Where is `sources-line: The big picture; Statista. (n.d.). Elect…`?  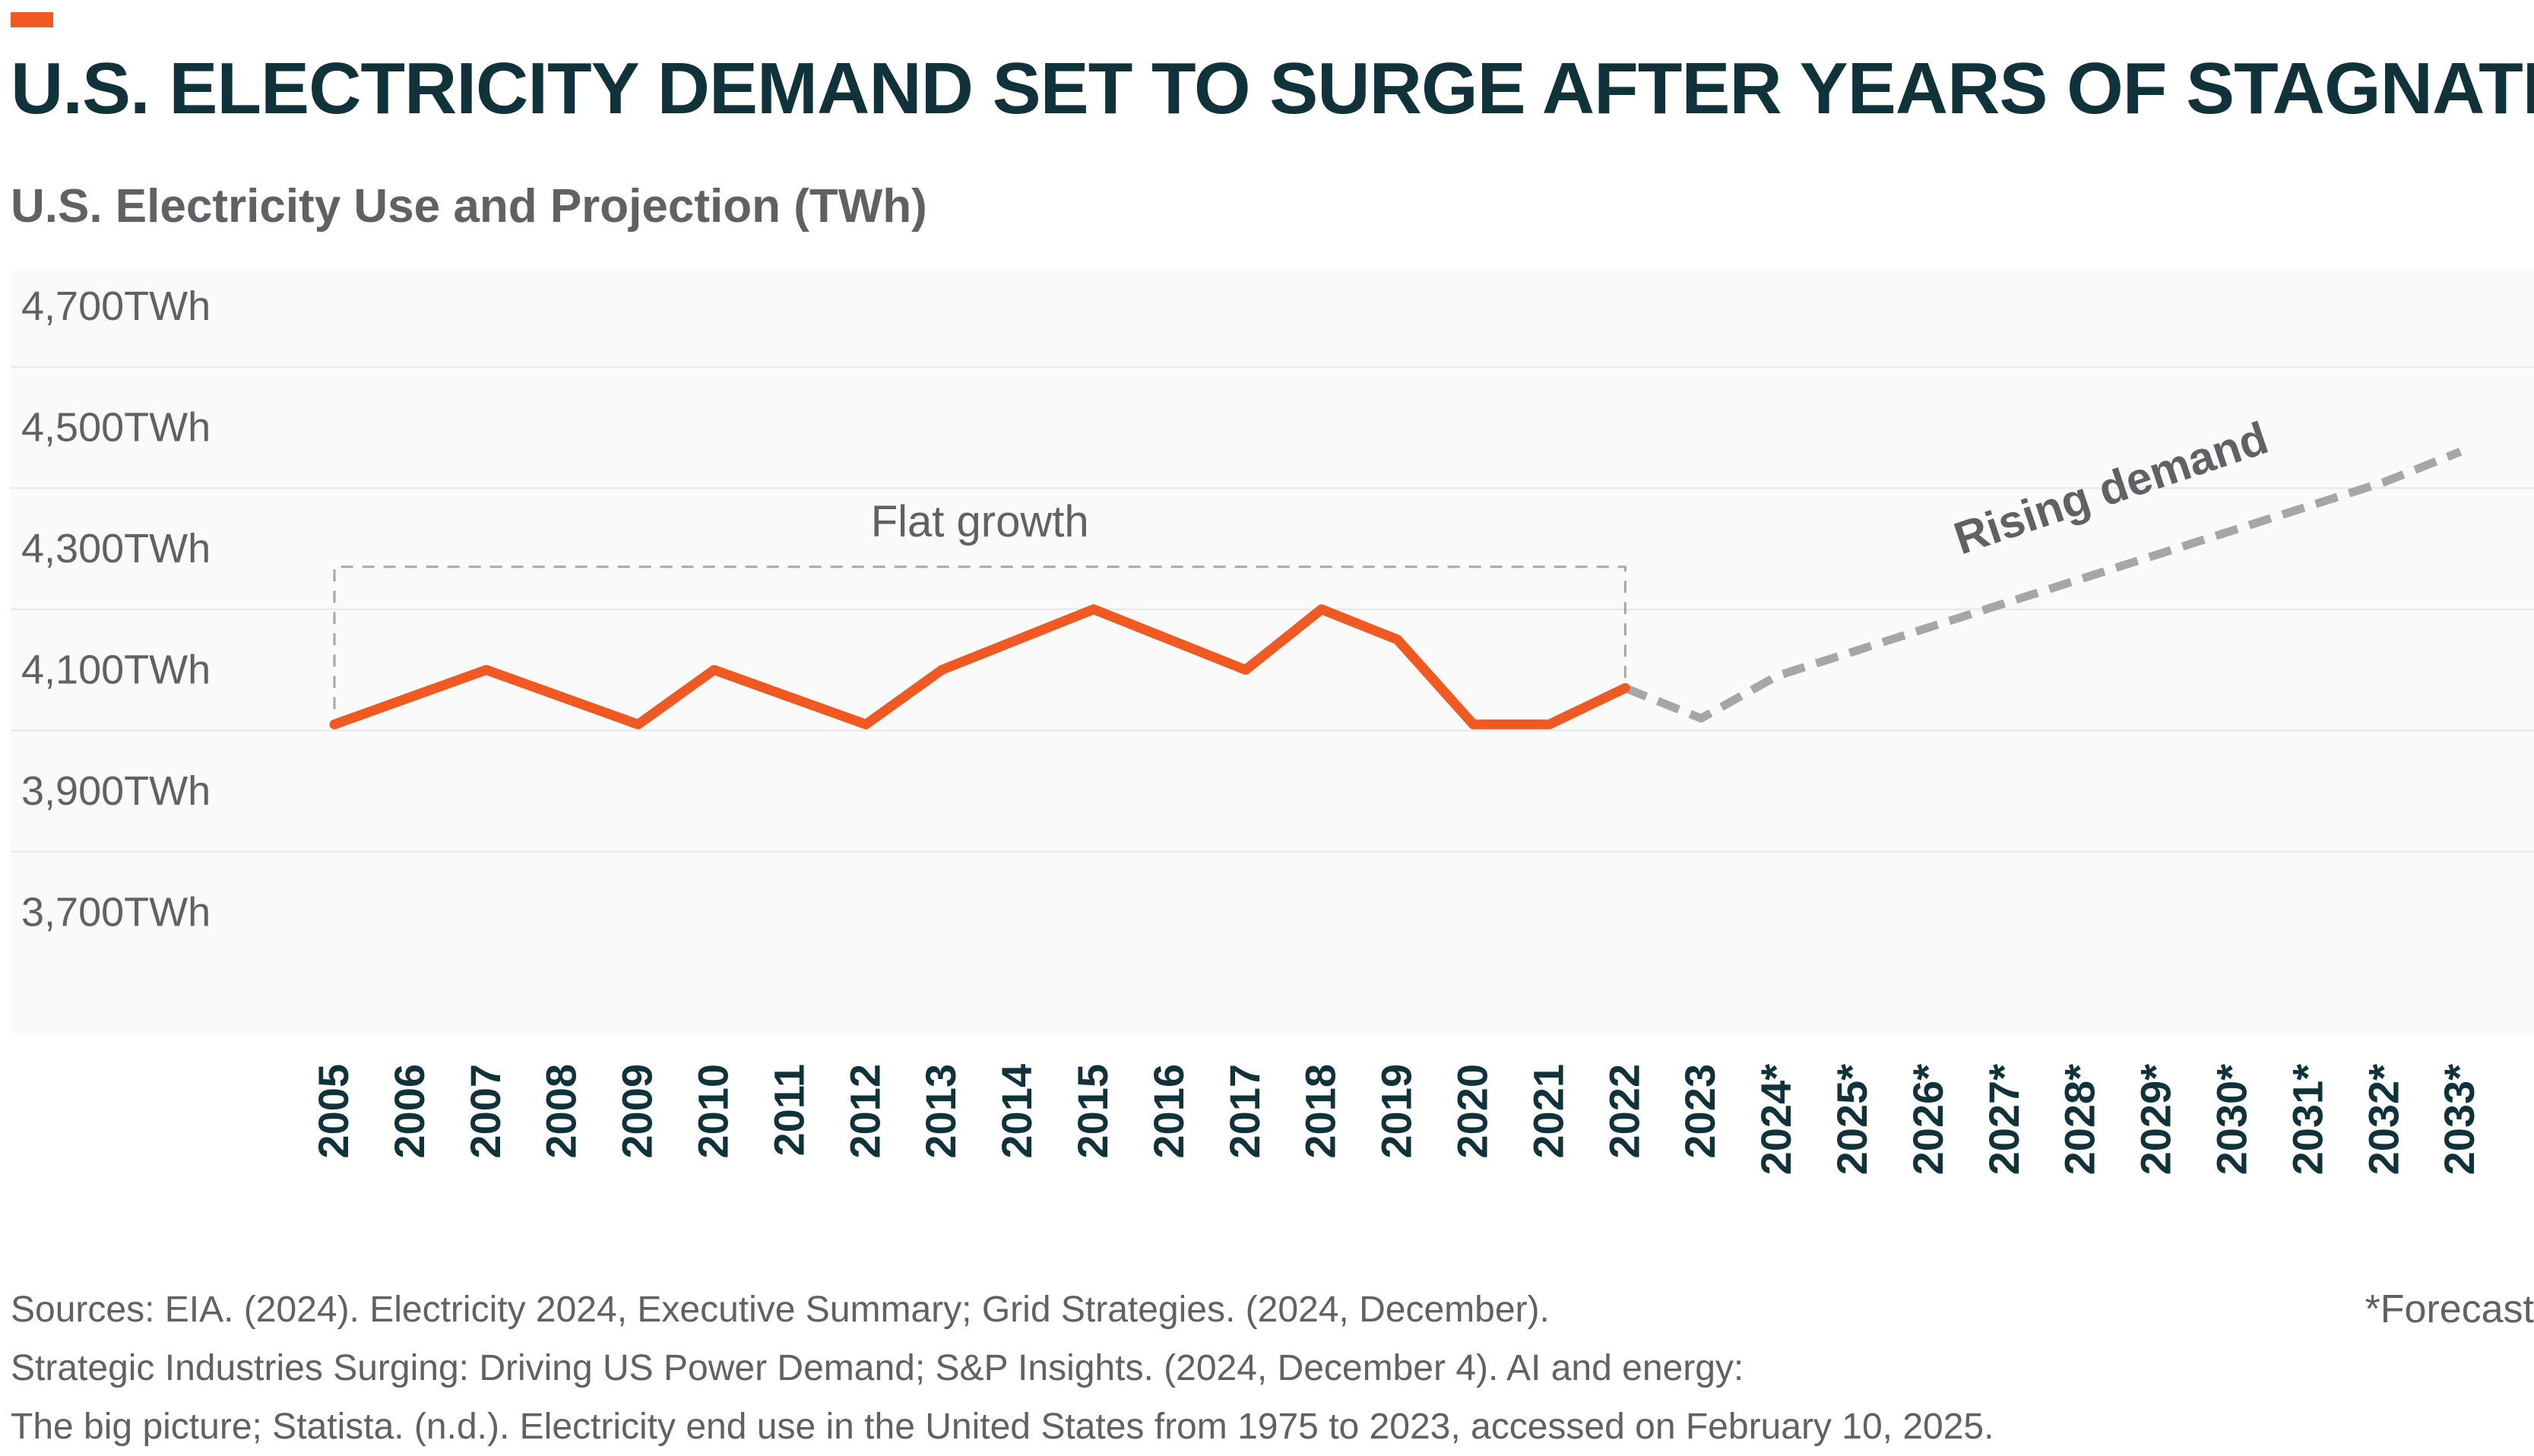 sources-line: The big picture; Statista. (n.d.). Elect… is located at coordinates (1002, 1427).